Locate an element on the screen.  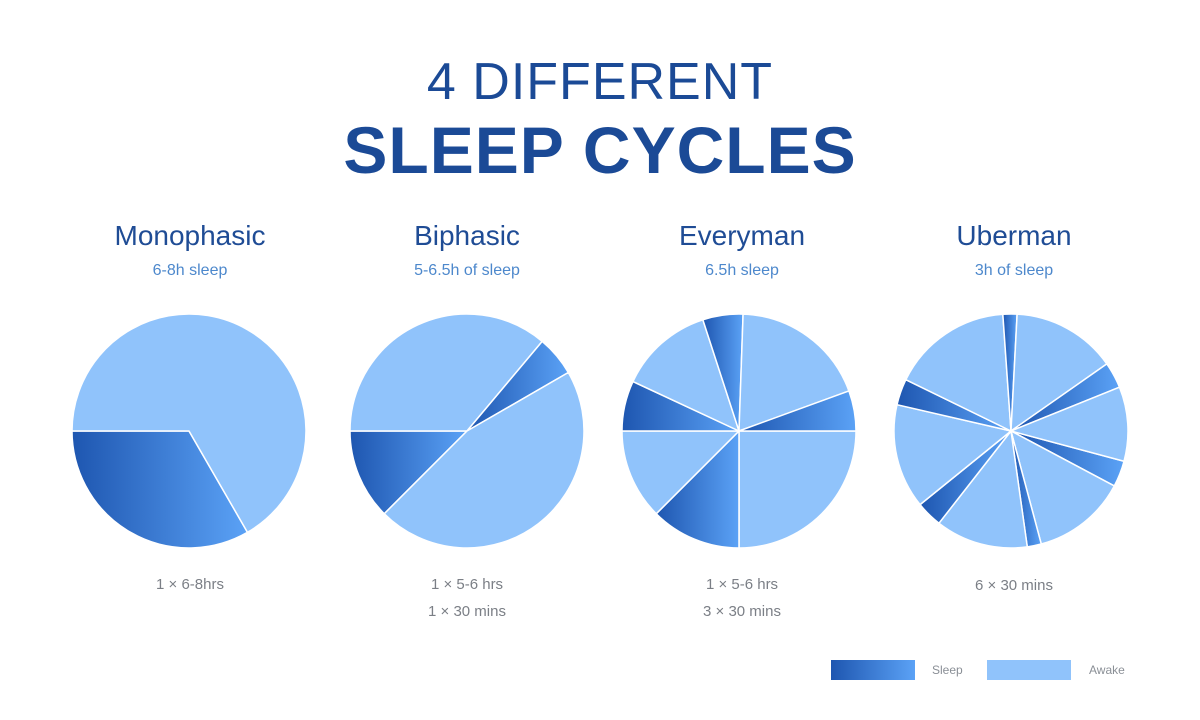
legend-awake-label: Awake is located at coordinates (1107, 670).